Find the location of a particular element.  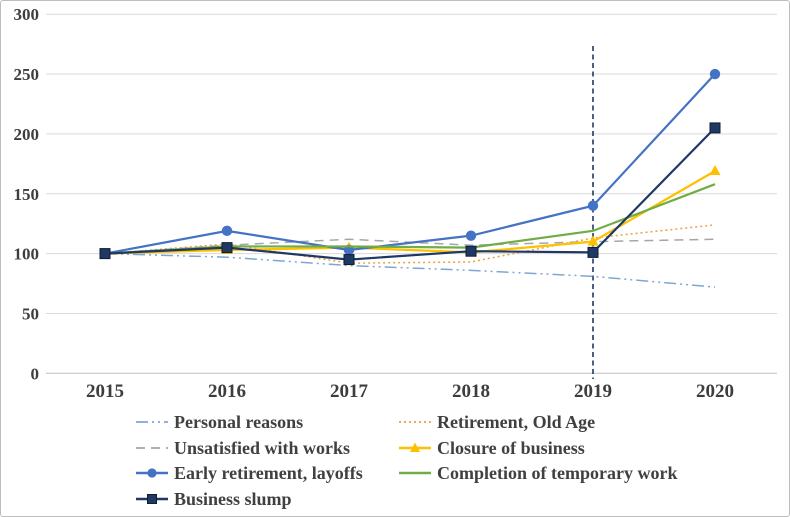

x-tick-label-2016: 2016 is located at coordinates (227, 391).